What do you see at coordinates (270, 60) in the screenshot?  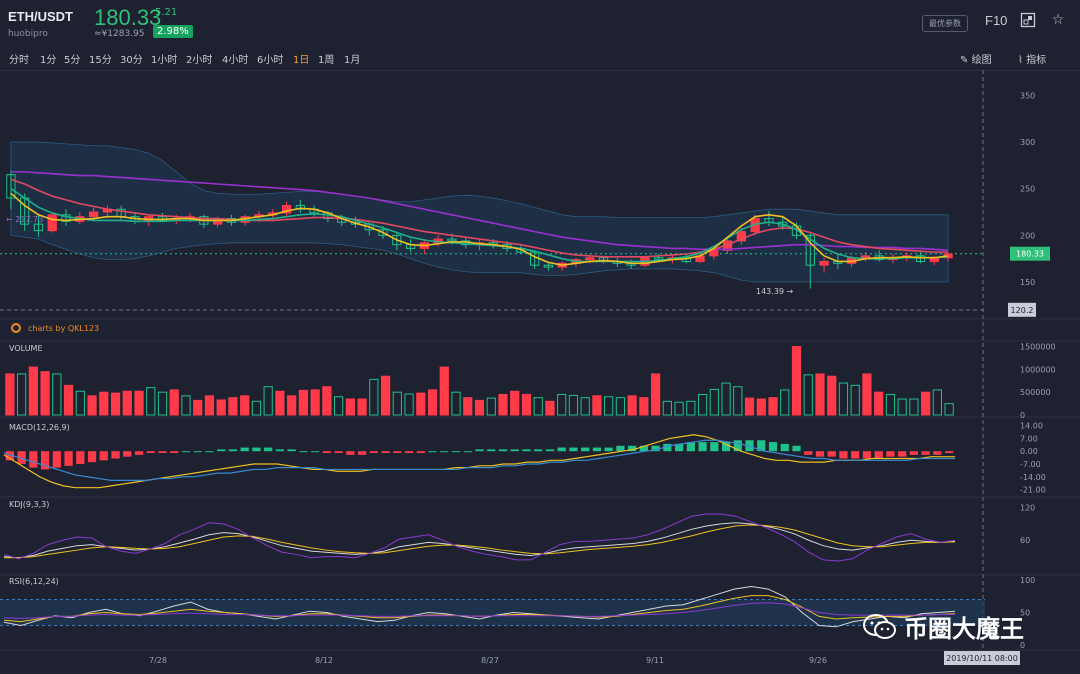 I see `tab-8: 6小时` at bounding box center [270, 60].